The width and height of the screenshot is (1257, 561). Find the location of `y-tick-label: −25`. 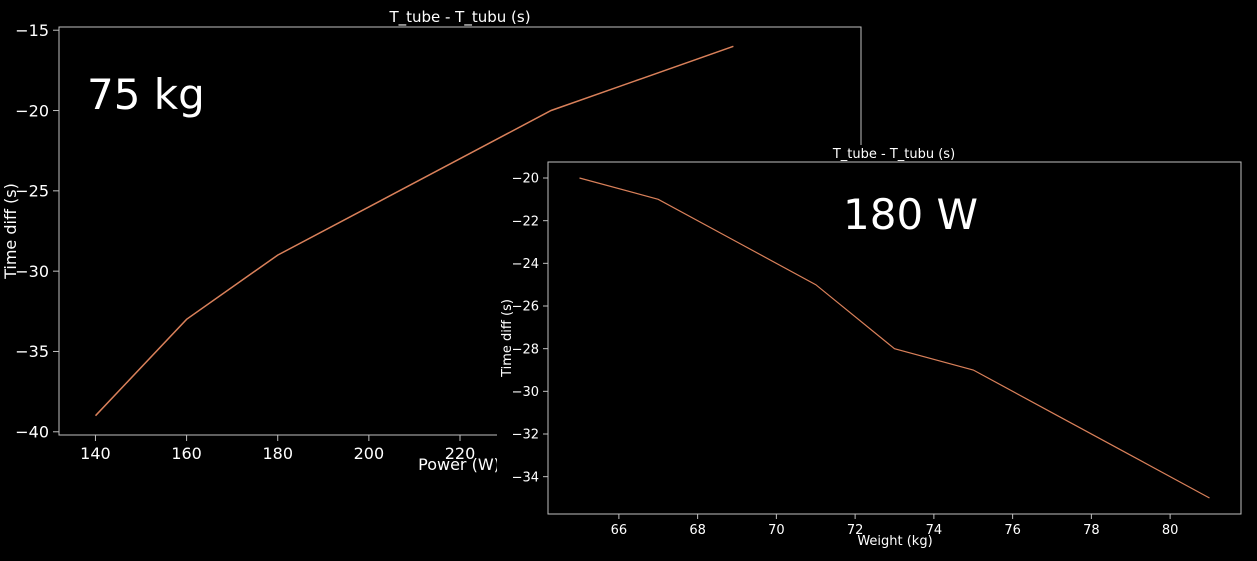

y-tick-label: −25 is located at coordinates (32, 191).